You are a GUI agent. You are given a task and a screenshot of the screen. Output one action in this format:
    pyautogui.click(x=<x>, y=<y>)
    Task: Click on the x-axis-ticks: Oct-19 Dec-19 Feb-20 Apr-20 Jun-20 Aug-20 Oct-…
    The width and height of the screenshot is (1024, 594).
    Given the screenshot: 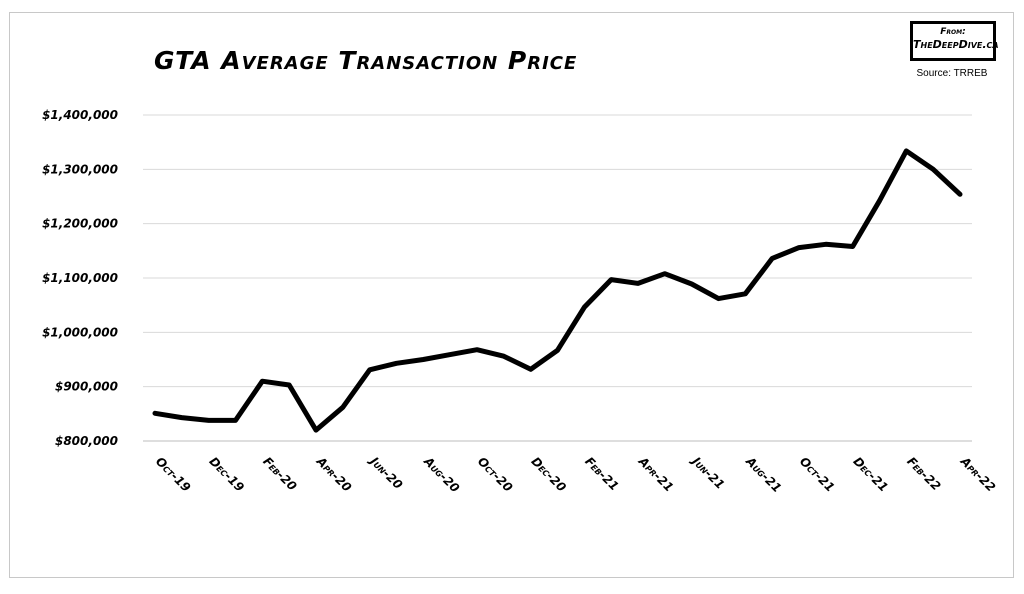 What is the action you would take?
    pyautogui.click(x=575, y=474)
    